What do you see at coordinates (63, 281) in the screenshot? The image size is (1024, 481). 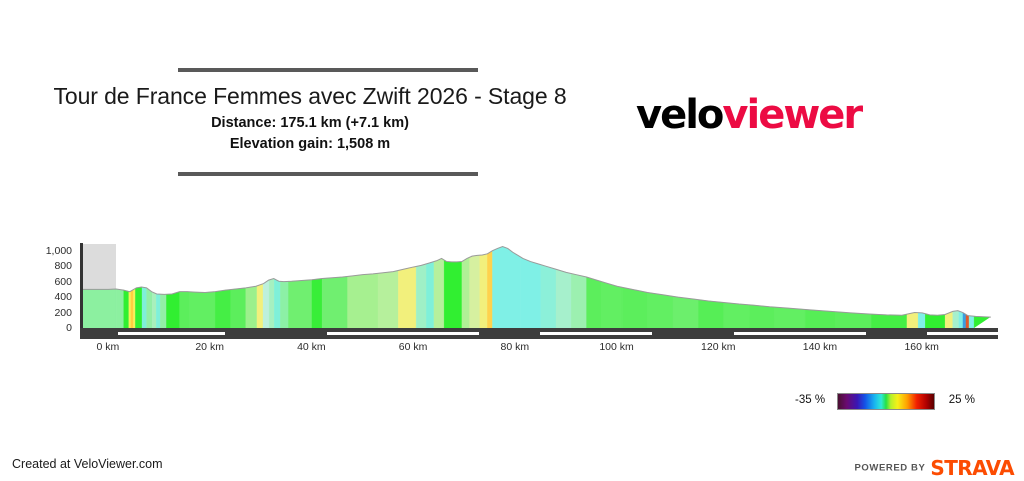 I see `y-axis-tick-label: 600` at bounding box center [63, 281].